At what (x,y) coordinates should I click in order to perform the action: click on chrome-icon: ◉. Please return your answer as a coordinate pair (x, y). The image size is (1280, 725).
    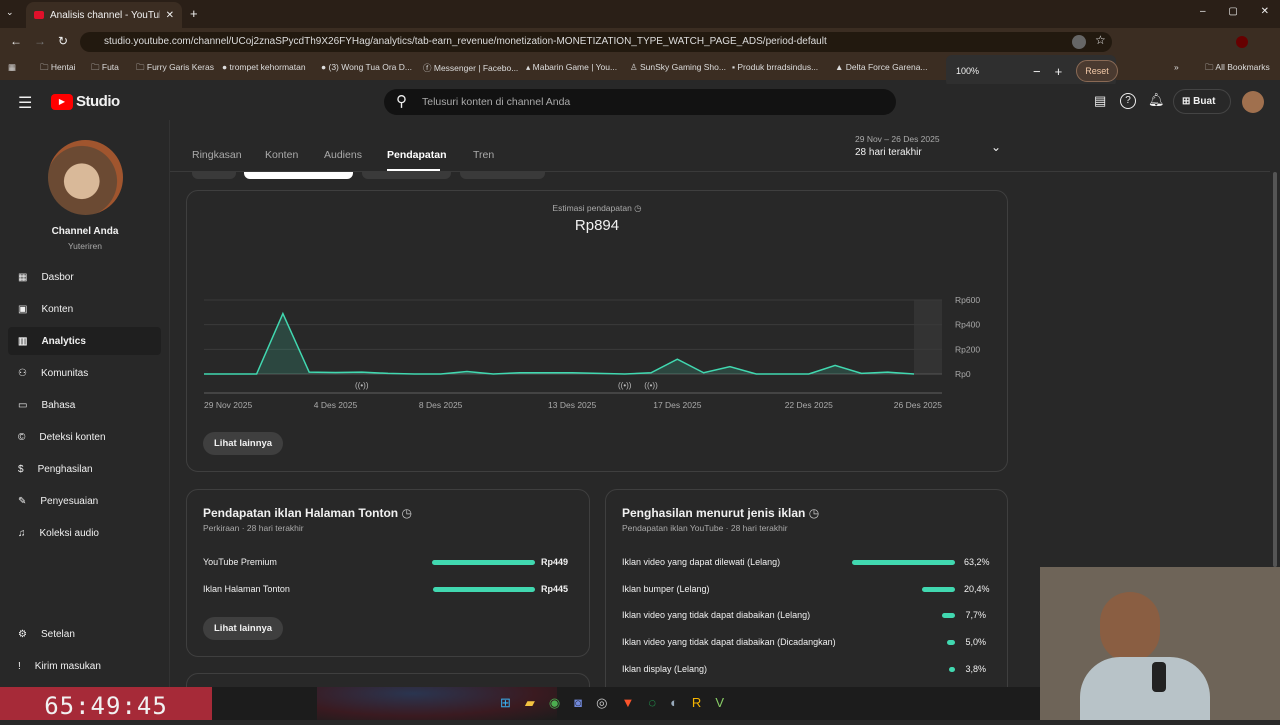
    Looking at the image, I should click on (554, 702).